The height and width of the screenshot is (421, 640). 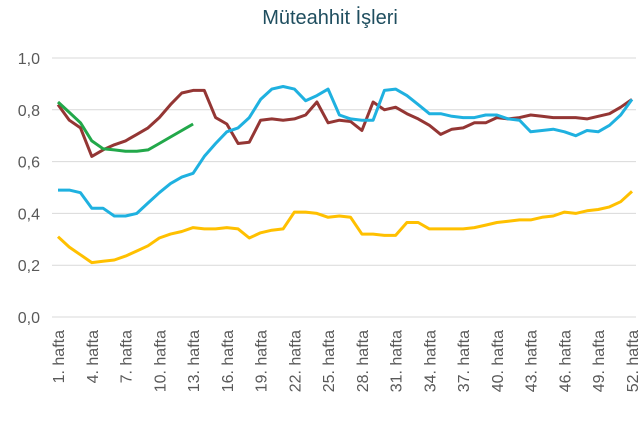 I want to click on y-tick-label: 0,6, so click(x=29, y=163).